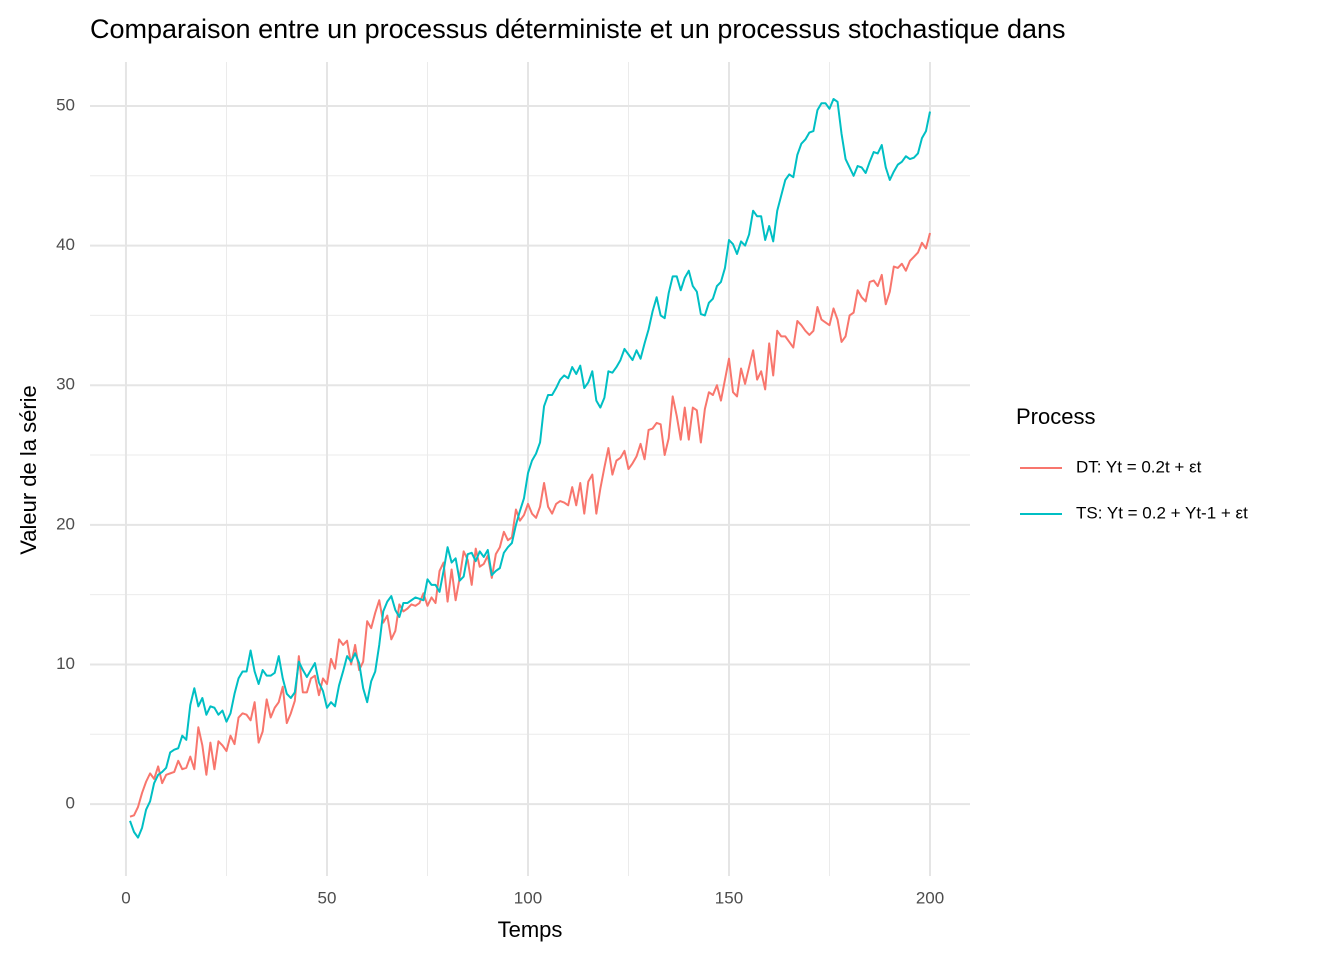  Describe the element at coordinates (65, 523) in the screenshot. I see `y-tick-label: 20` at that location.